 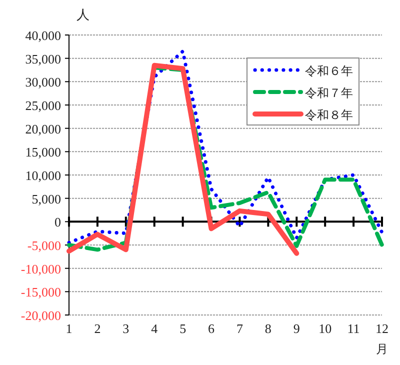 What do you see at coordinates (69, 328) in the screenshot?
I see `x-tick-label: 1` at bounding box center [69, 328].